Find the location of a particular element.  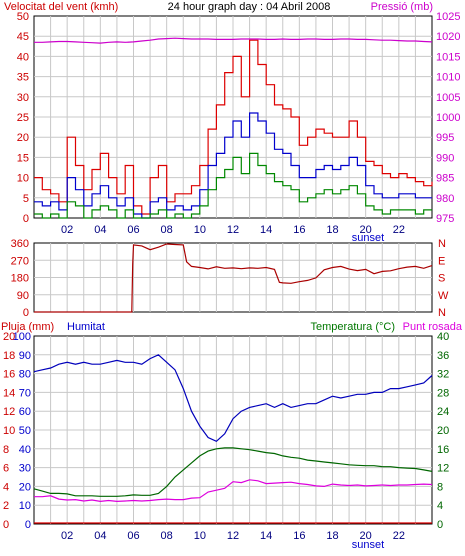

direction-tick-label: 180 is located at coordinates (20, 279).